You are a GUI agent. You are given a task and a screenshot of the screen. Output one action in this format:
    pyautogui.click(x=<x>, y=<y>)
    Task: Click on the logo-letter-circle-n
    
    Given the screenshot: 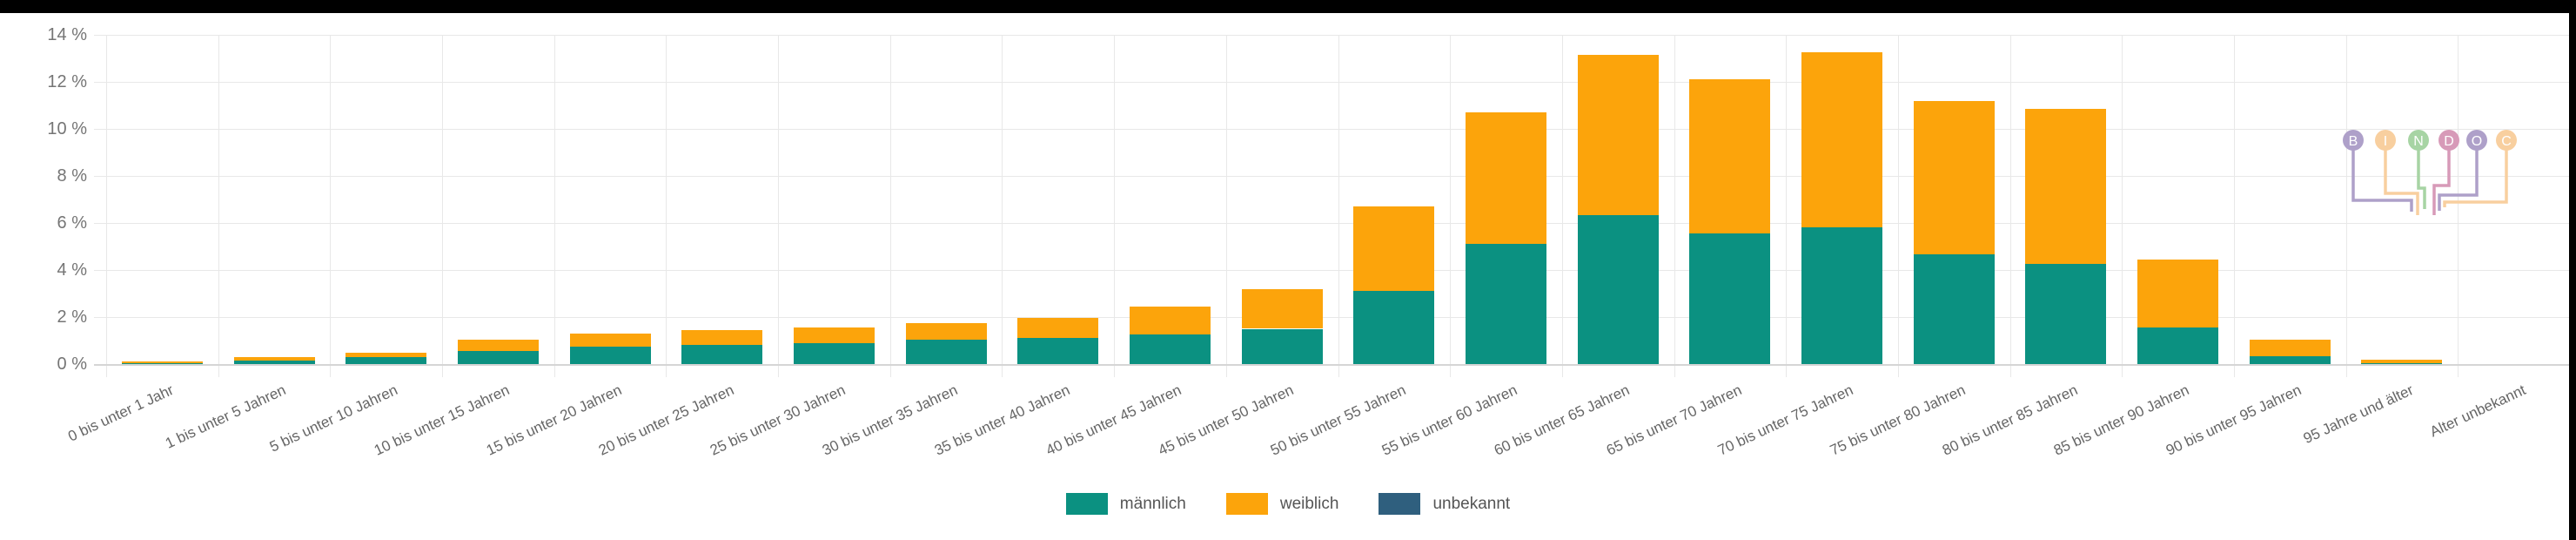 What is the action you would take?
    pyautogui.click(x=2418, y=140)
    